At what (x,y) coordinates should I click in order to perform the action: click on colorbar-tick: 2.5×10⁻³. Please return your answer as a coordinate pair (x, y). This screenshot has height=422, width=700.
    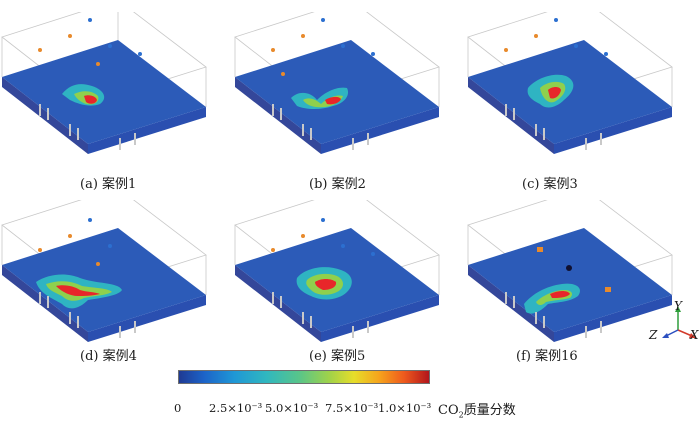
    Looking at the image, I should click on (236, 408).